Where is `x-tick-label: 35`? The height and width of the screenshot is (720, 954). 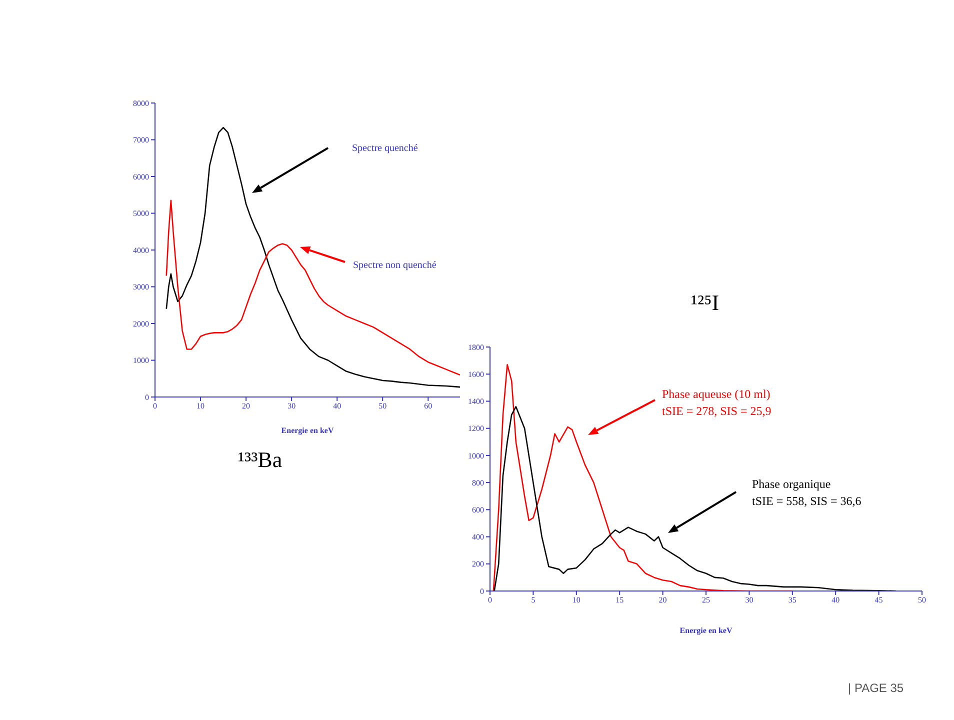
x-tick-label: 35 is located at coordinates (792, 600).